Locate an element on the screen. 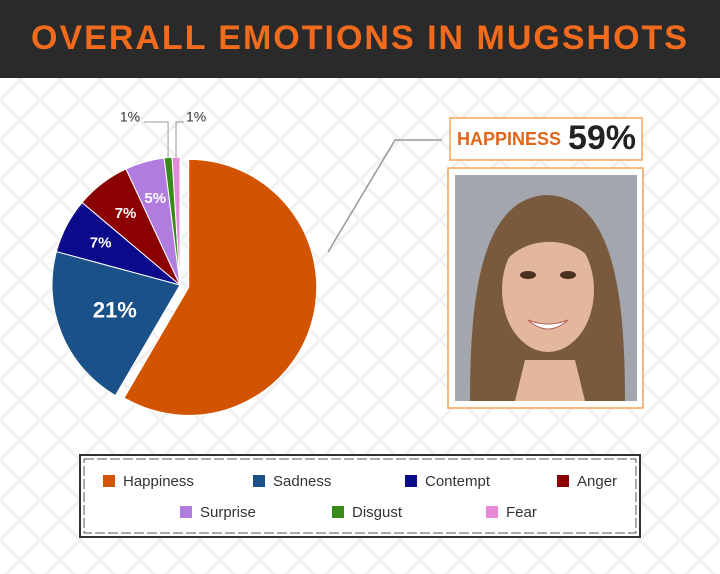  legend-label: Sadness is located at coordinates (302, 481).